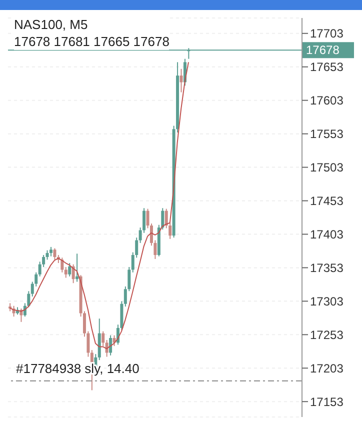  What do you see at coordinates (92, 41) in the screenshot?
I see `text: 17678 17681 17665 17678` at bounding box center [92, 41].